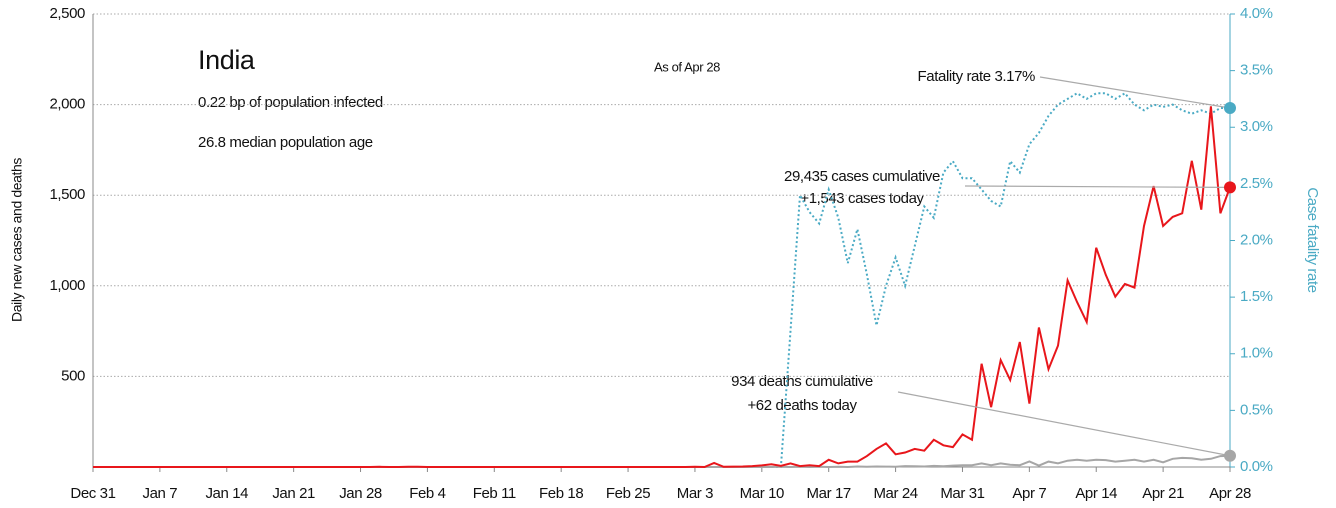 The width and height of the screenshot is (1336, 508). Describe the element at coordinates (1312, 239) in the screenshot. I see `y2-axis-title: Case fatality rate` at that location.